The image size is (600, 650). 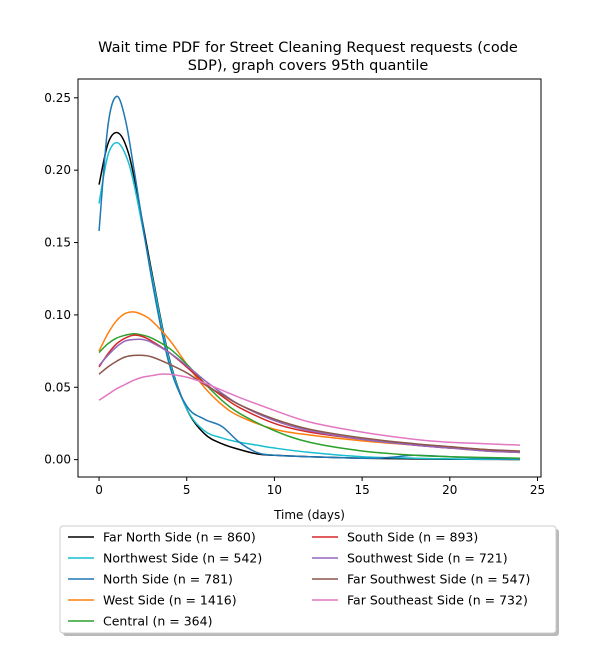 What do you see at coordinates (168, 579) in the screenshot?
I see `legend-label-2: North Side (n = 781)` at bounding box center [168, 579].